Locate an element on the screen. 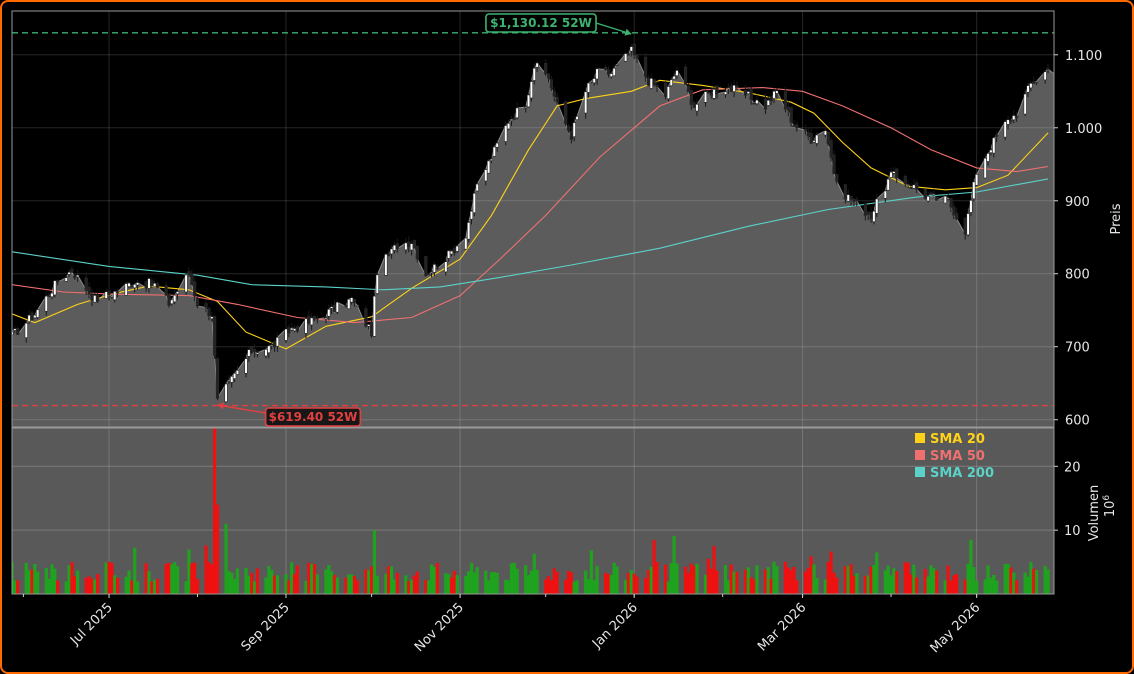 This screenshot has height=674, width=1134. date-tick-label: Nov 2025 is located at coordinates (439, 627).